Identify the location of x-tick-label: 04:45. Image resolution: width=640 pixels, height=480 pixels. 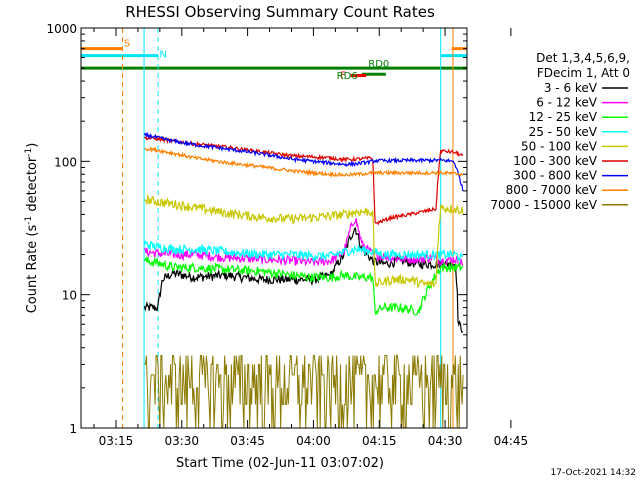
(511, 441).